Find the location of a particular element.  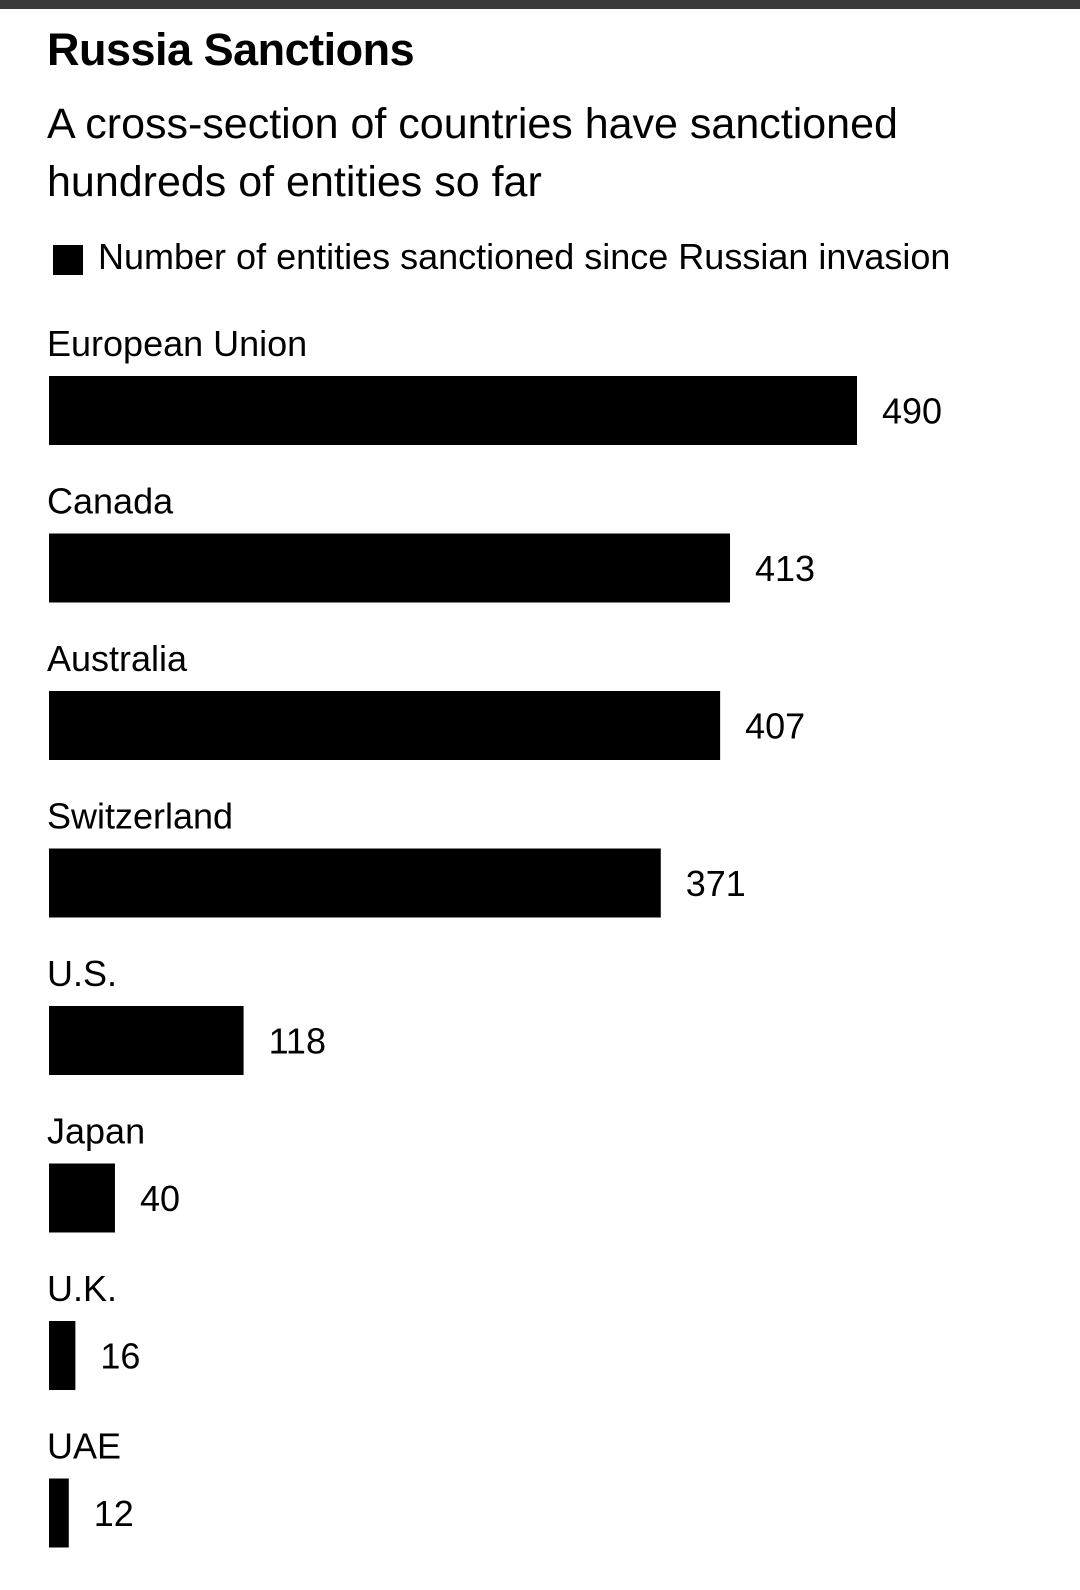

category-label-uae: UAE is located at coordinates (84, 1446).